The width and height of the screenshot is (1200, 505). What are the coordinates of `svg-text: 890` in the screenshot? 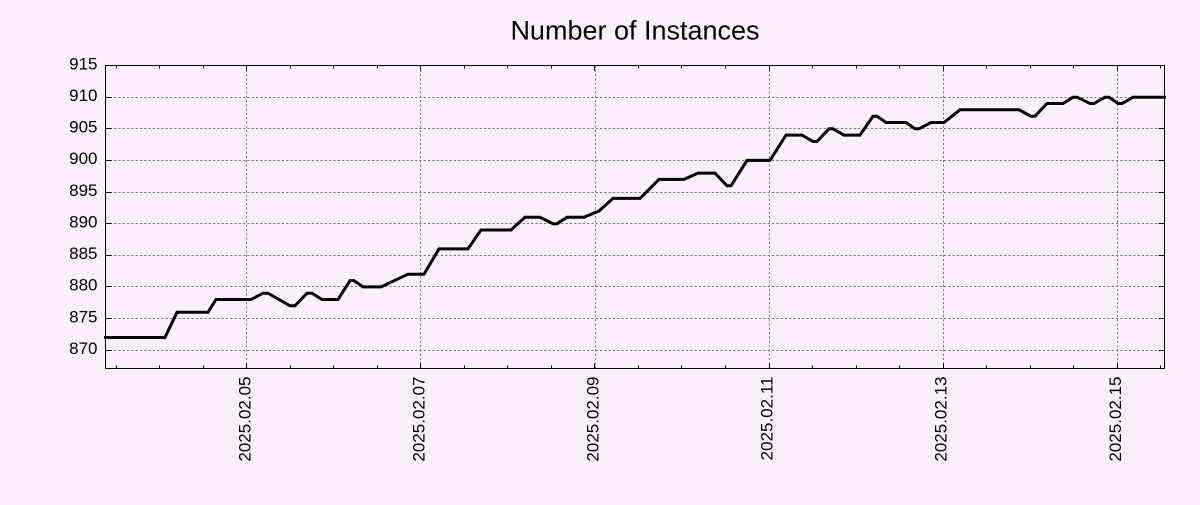 It's located at (83, 222).